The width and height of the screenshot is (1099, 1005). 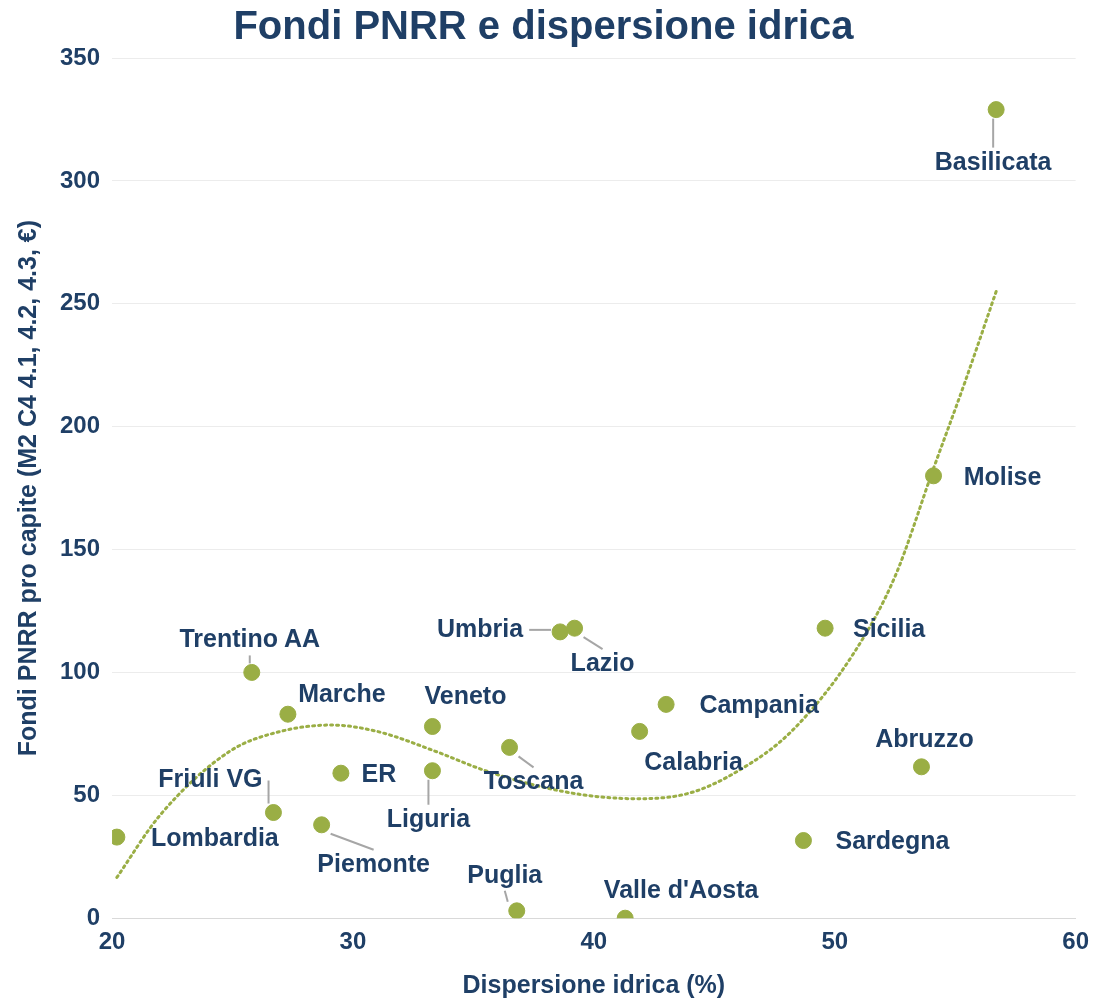 What do you see at coordinates (681, 889) in the screenshot?
I see `annotation: Valle d'Aosta` at bounding box center [681, 889].